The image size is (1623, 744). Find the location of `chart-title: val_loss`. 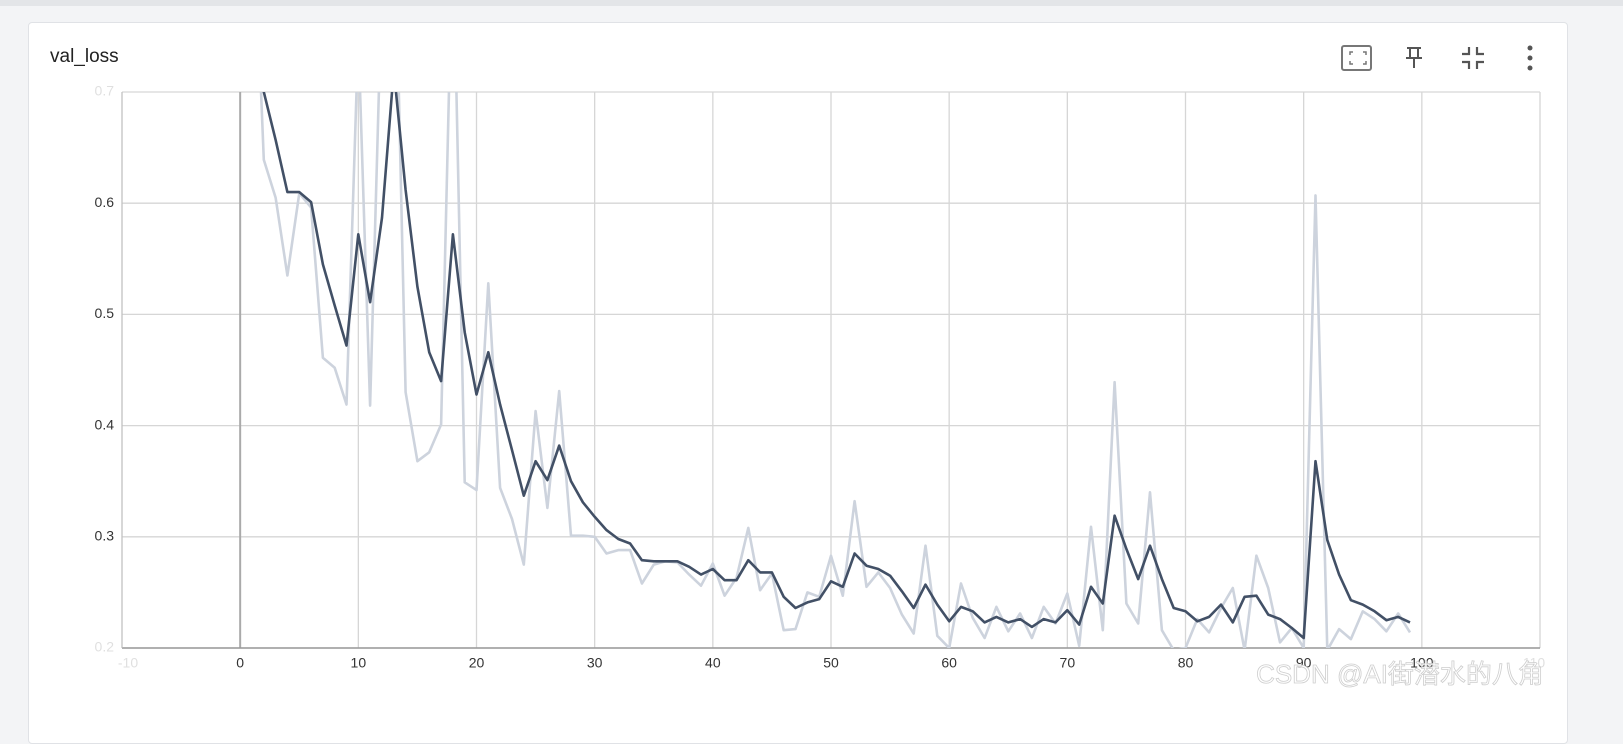

chart-title: val_loss is located at coordinates (84, 56).